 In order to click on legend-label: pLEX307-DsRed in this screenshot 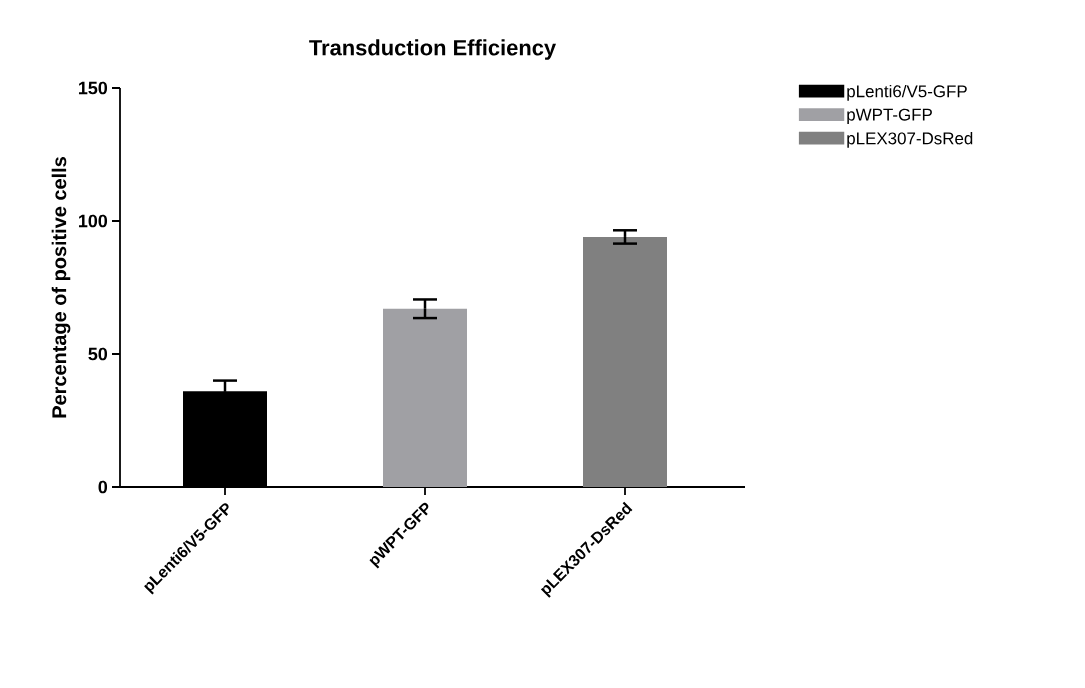, I will do `click(910, 139)`.